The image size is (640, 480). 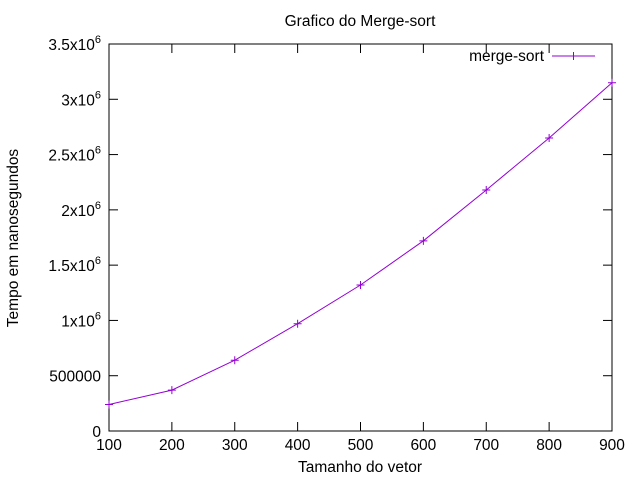 I want to click on x-tick-label: 900, so click(x=612, y=445).